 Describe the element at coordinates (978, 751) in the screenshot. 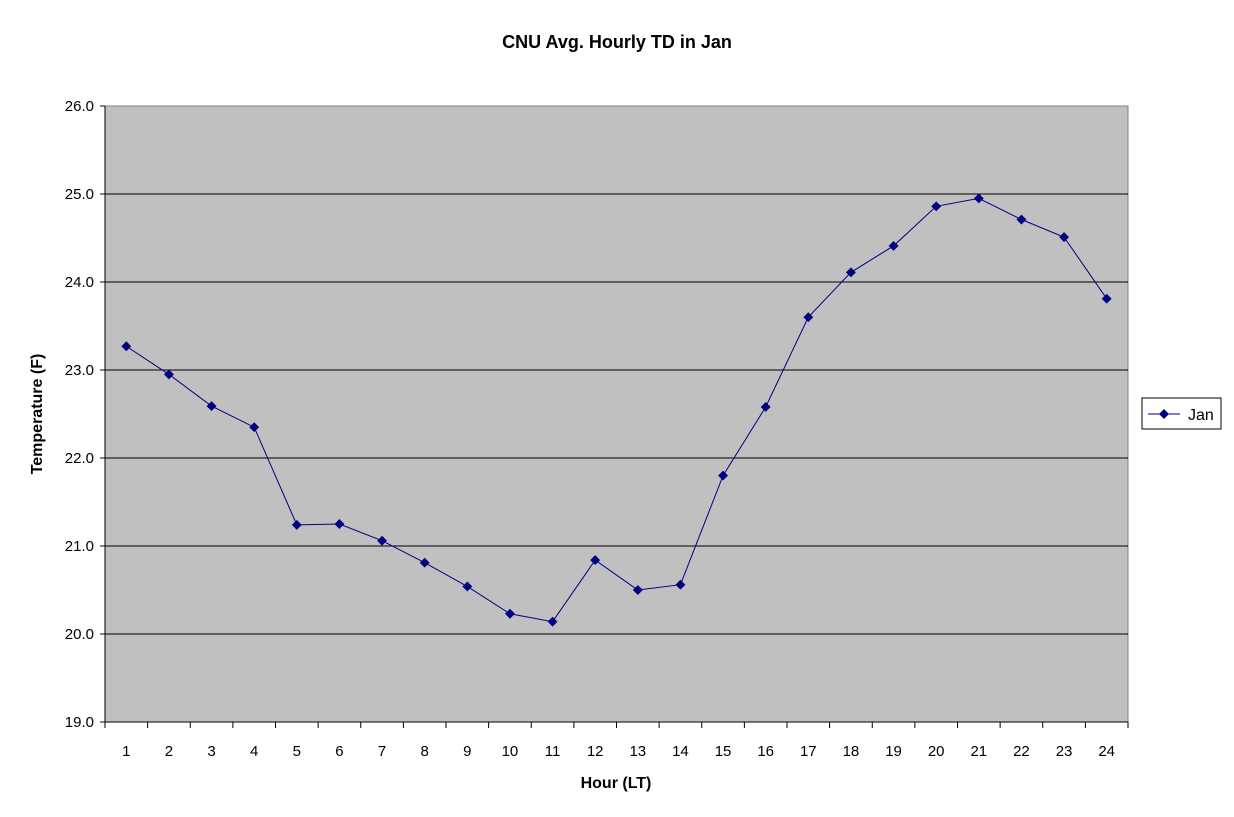

I see `x-tick-label: 21` at that location.